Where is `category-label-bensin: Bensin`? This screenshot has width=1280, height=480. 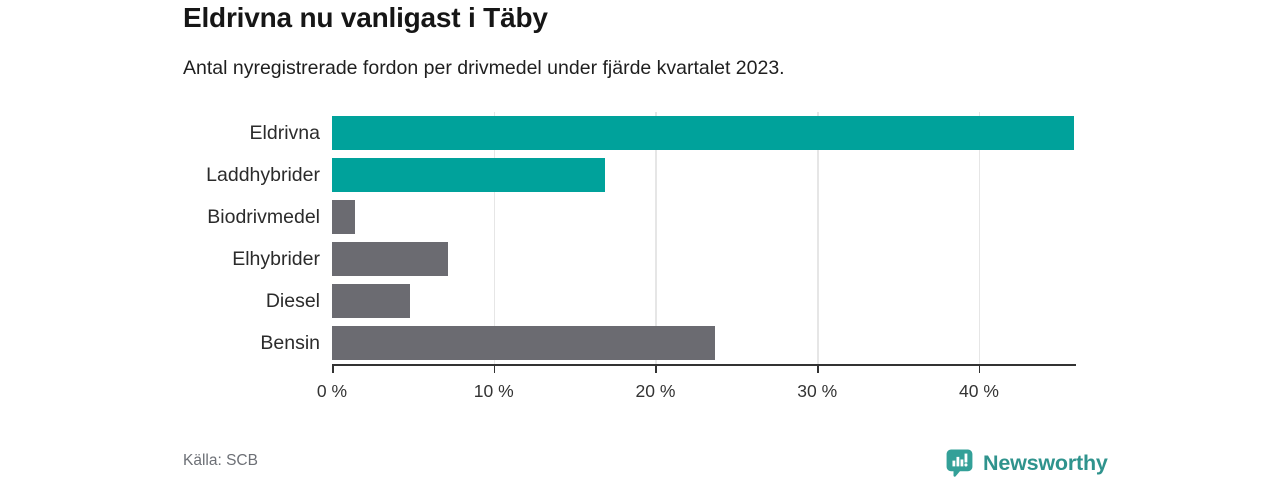
category-label-bensin: Bensin is located at coordinates (290, 343).